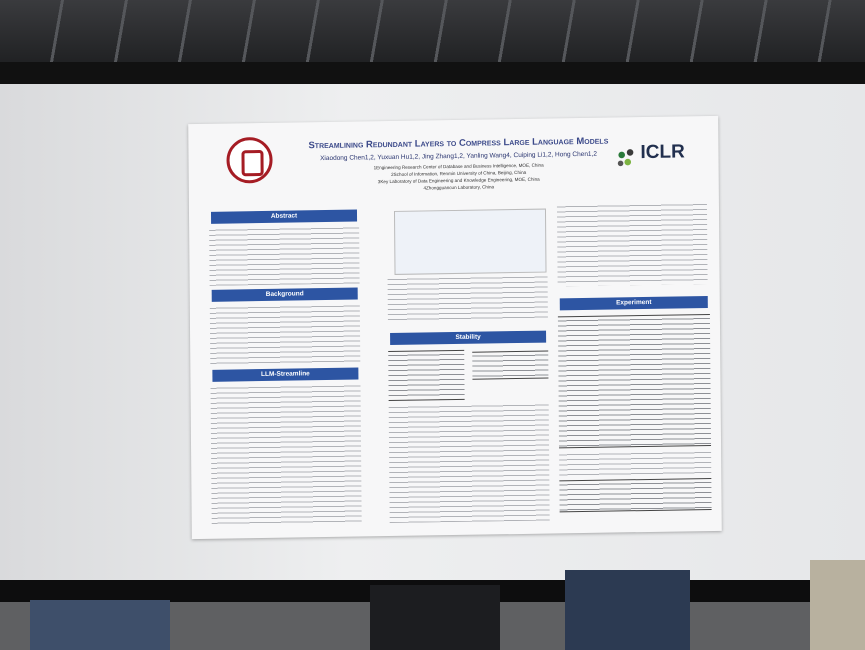 The width and height of the screenshot is (865, 650). Describe the element at coordinates (626, 157) in the screenshot. I see `logo-icon` at that location.